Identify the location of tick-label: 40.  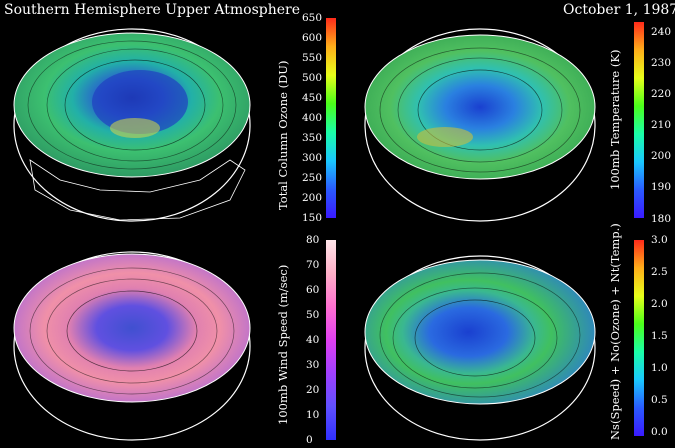
(313, 340).